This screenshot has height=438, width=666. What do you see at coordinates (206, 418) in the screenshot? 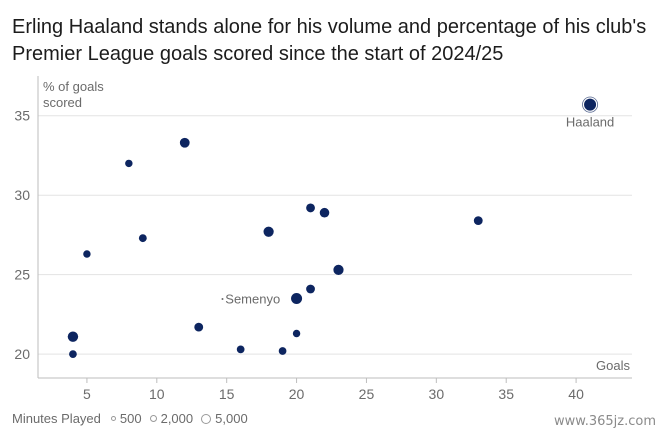
I see `legend-circle-large` at bounding box center [206, 418].